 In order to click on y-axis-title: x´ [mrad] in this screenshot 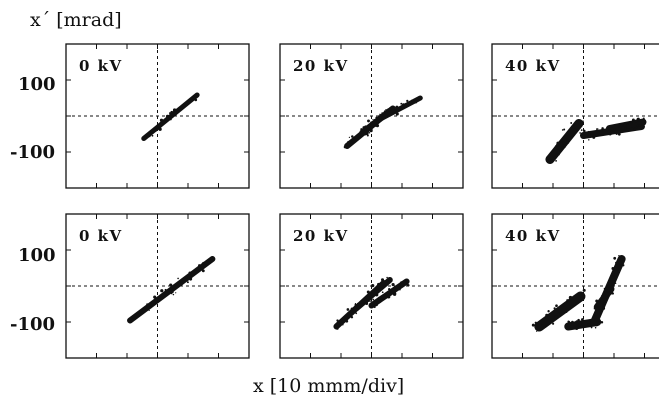, I will do `click(76, 20)`.